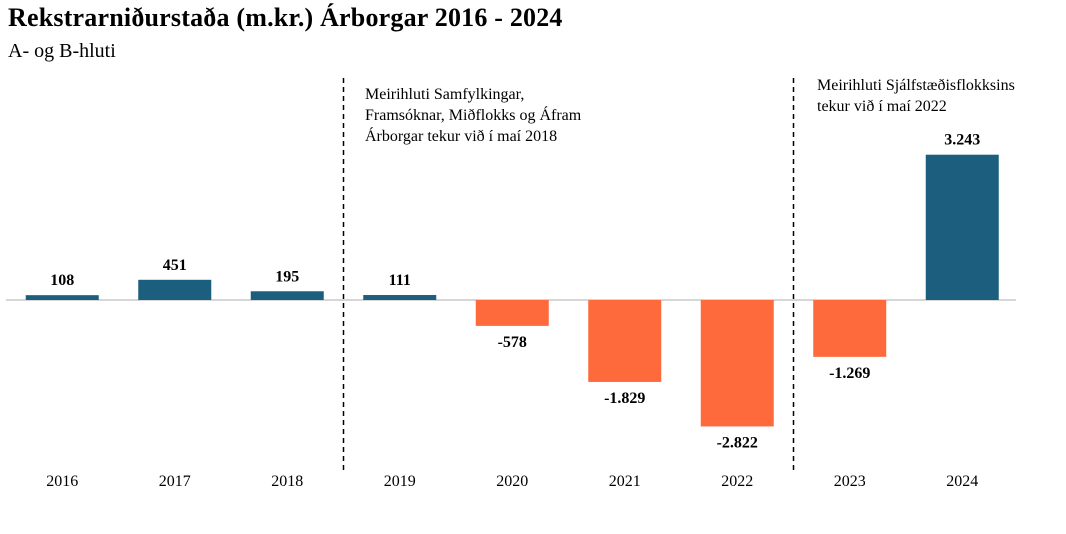 This screenshot has height=534, width=1066. Describe the element at coordinates (400, 297) in the screenshot. I see `bar-2019` at that location.